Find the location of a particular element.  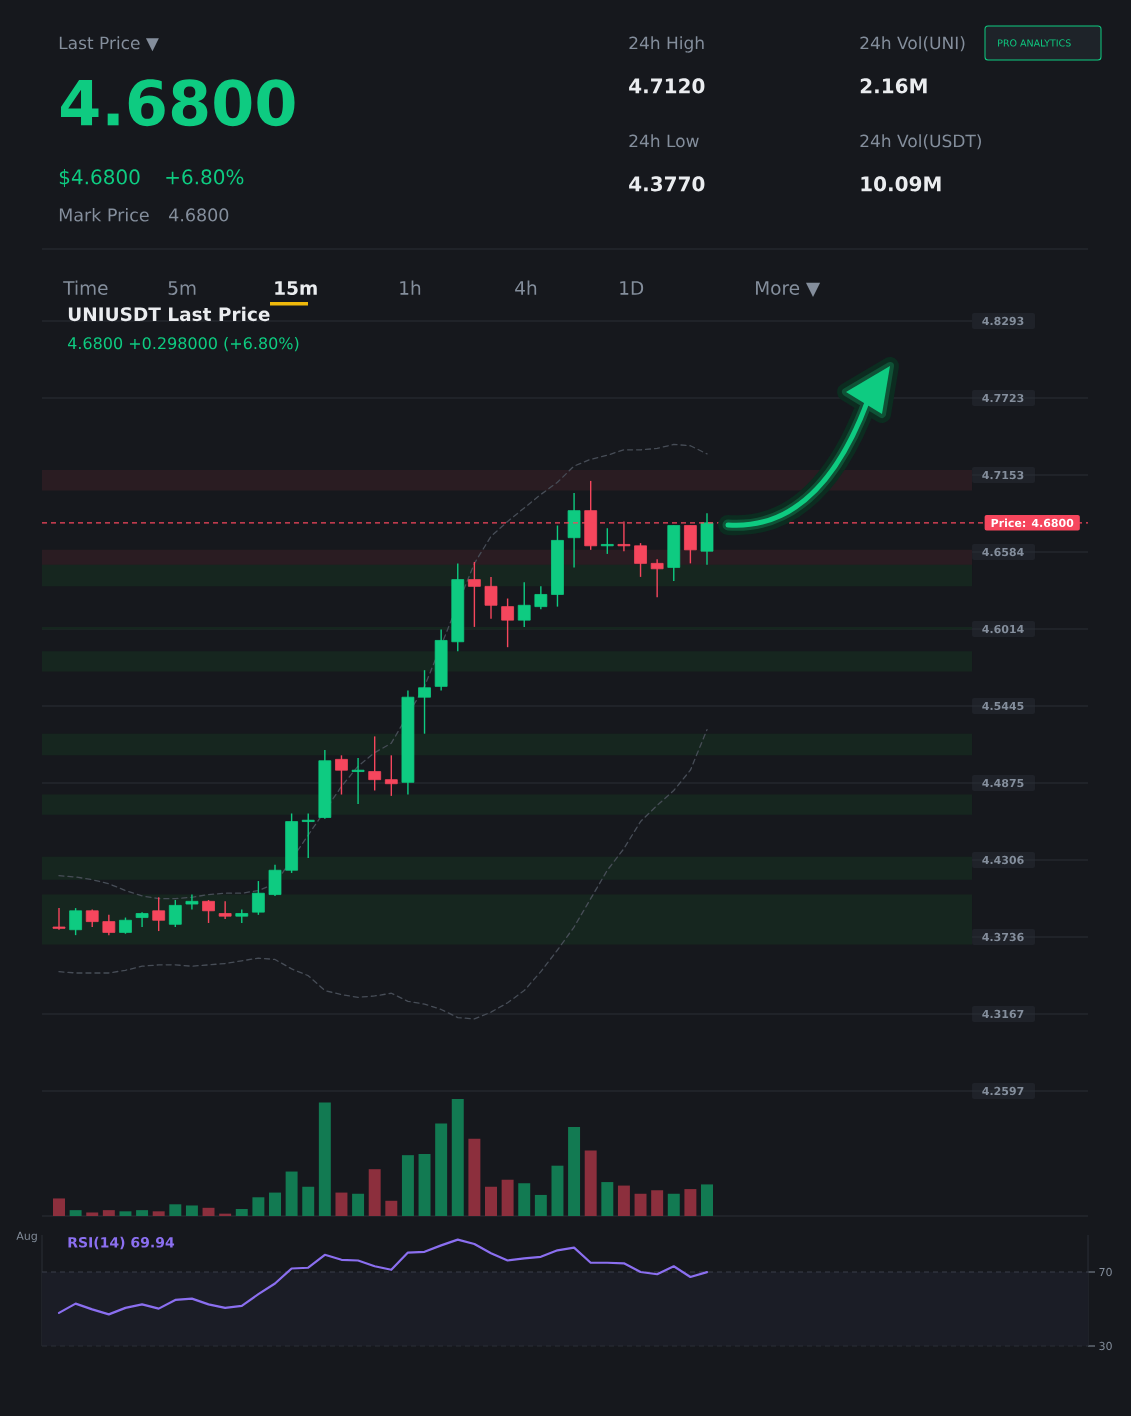

text: 4.3770 is located at coordinates (667, 184).